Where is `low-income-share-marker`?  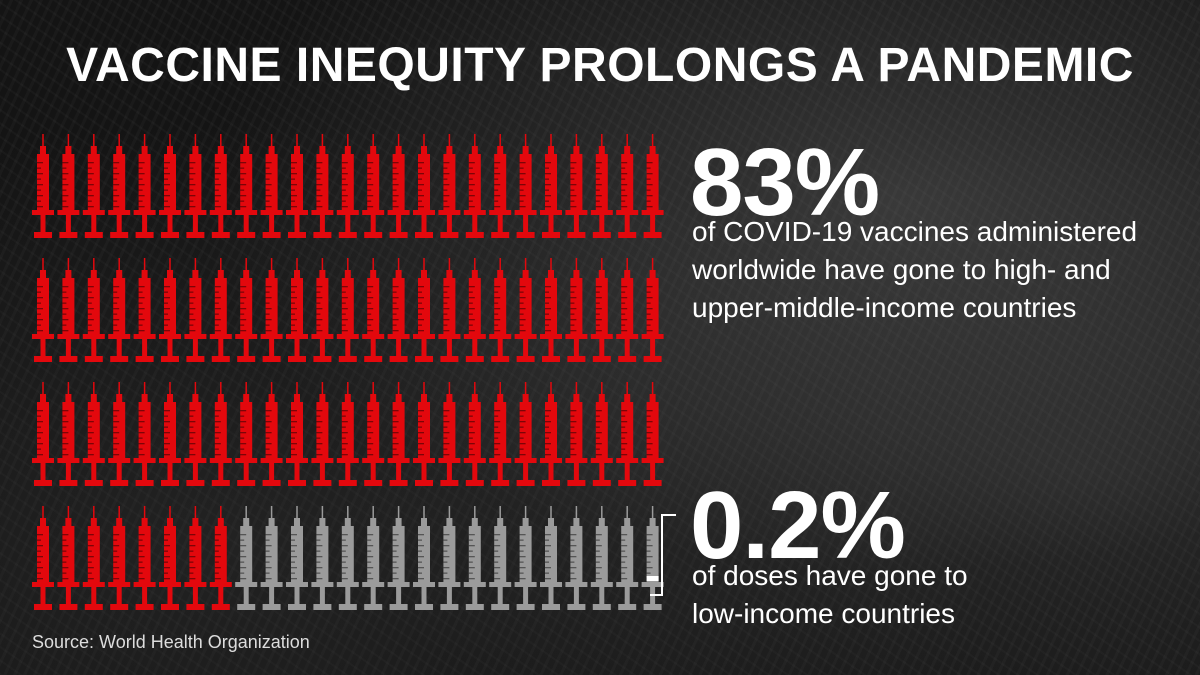
low-income-share-marker is located at coordinates (652, 578).